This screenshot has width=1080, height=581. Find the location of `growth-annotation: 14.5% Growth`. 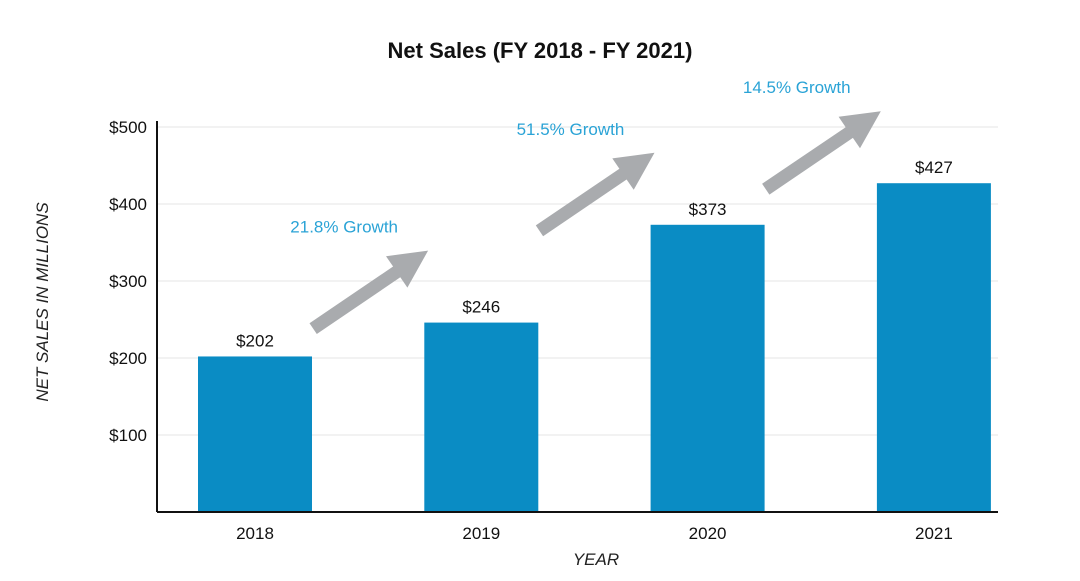

growth-annotation: 14.5% Growth is located at coordinates (797, 87).